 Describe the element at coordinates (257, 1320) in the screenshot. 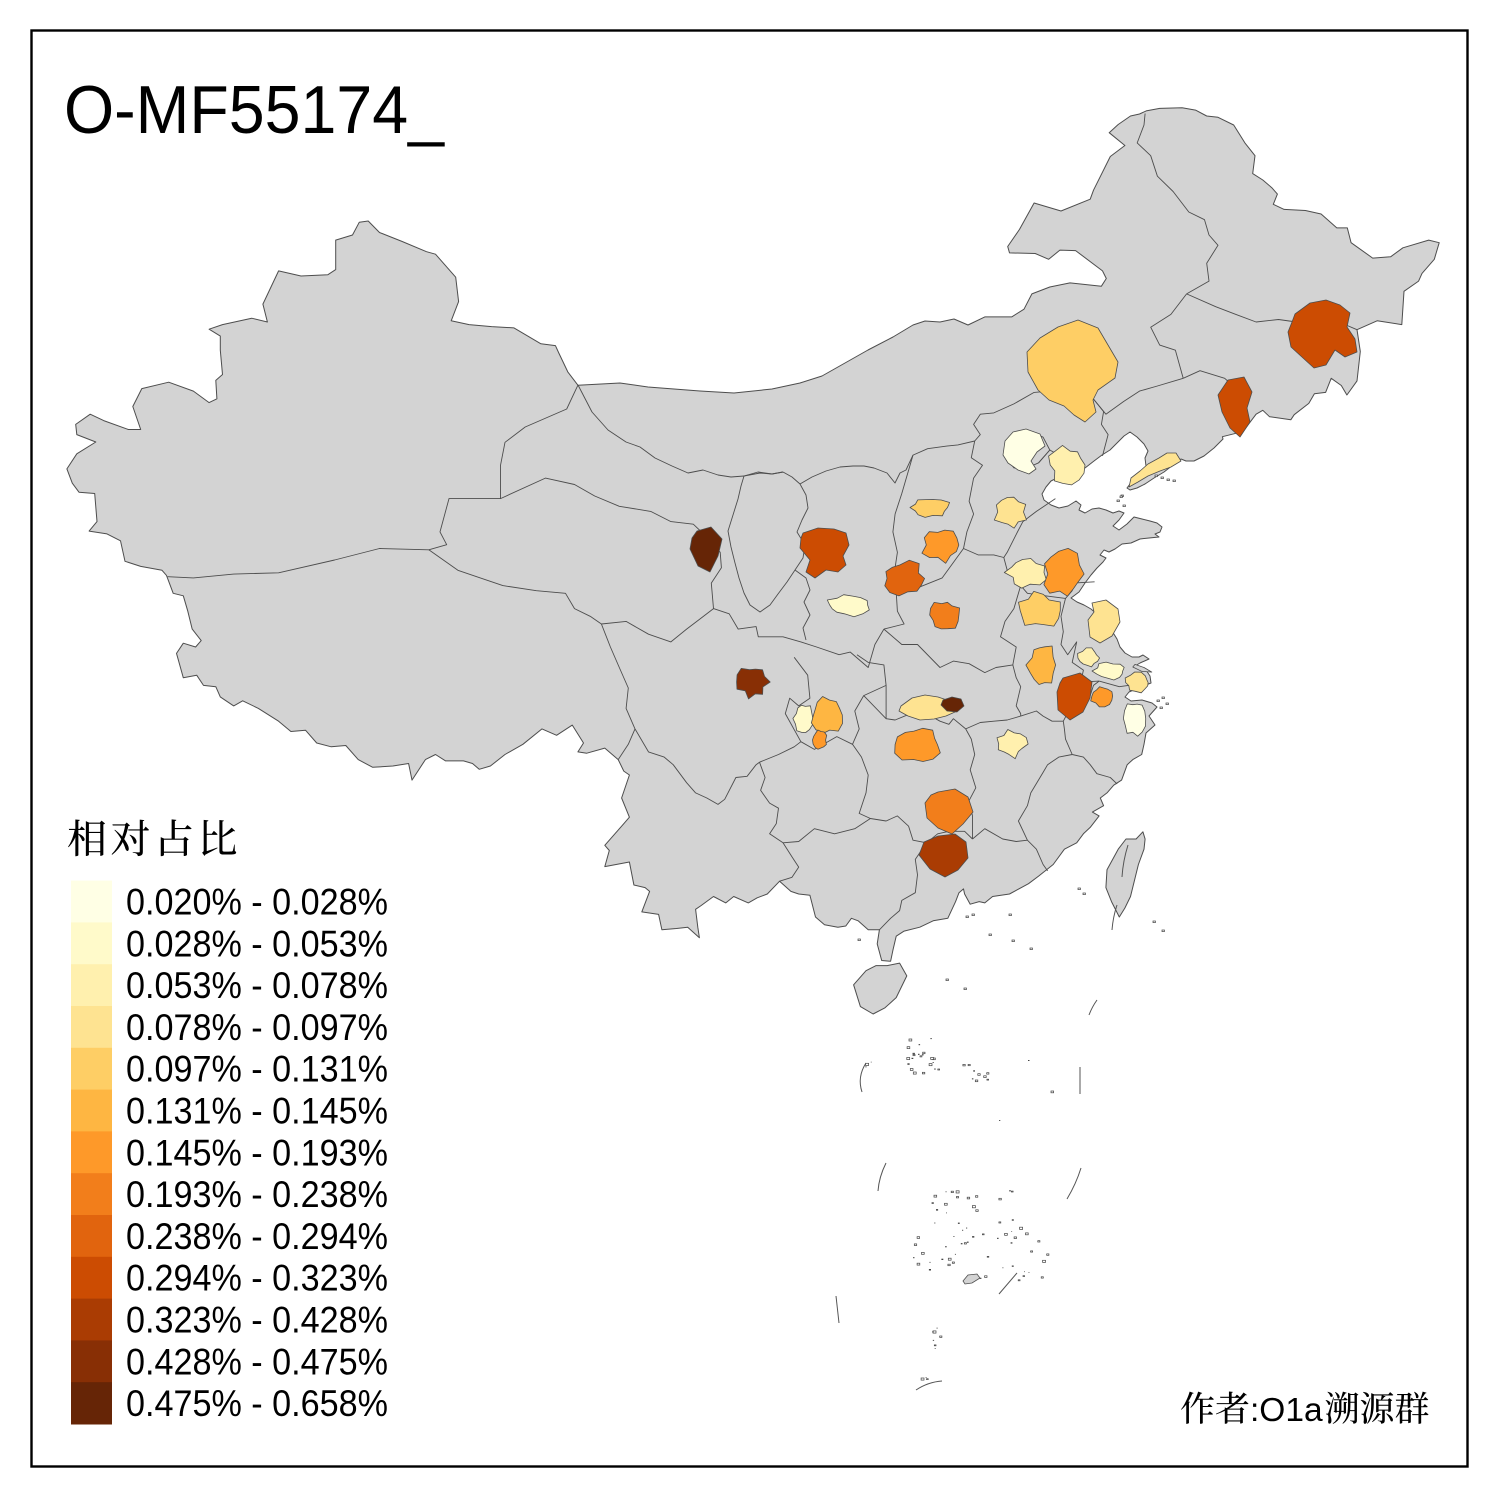

I see `svg-text: 0.323% - 0.428%` at that location.